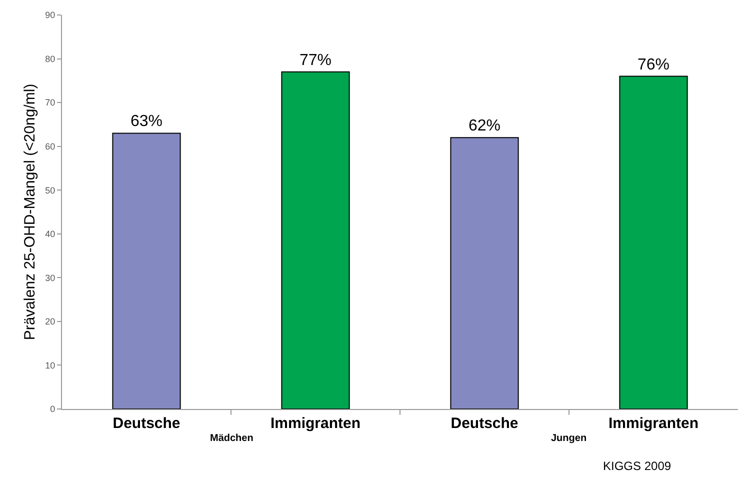 The image size is (748, 482). What do you see at coordinates (50, 190) in the screenshot?
I see `y-tick-label: 50` at bounding box center [50, 190].